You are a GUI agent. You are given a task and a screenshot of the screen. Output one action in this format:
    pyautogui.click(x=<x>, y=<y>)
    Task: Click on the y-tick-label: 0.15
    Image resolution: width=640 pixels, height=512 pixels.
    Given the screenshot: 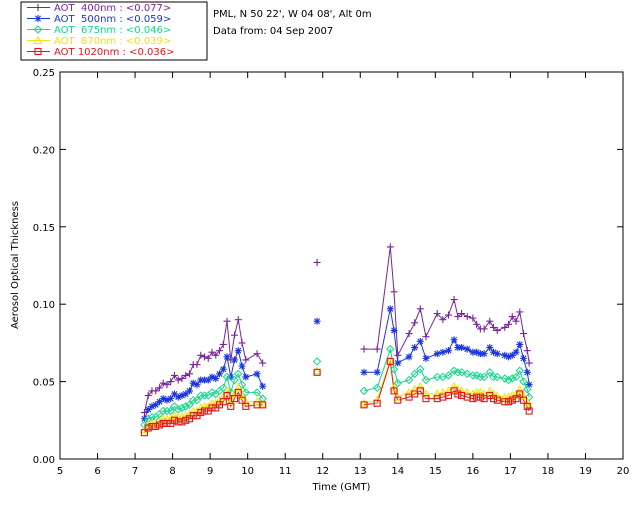 What is the action you would take?
    pyautogui.click(x=44, y=228)
    